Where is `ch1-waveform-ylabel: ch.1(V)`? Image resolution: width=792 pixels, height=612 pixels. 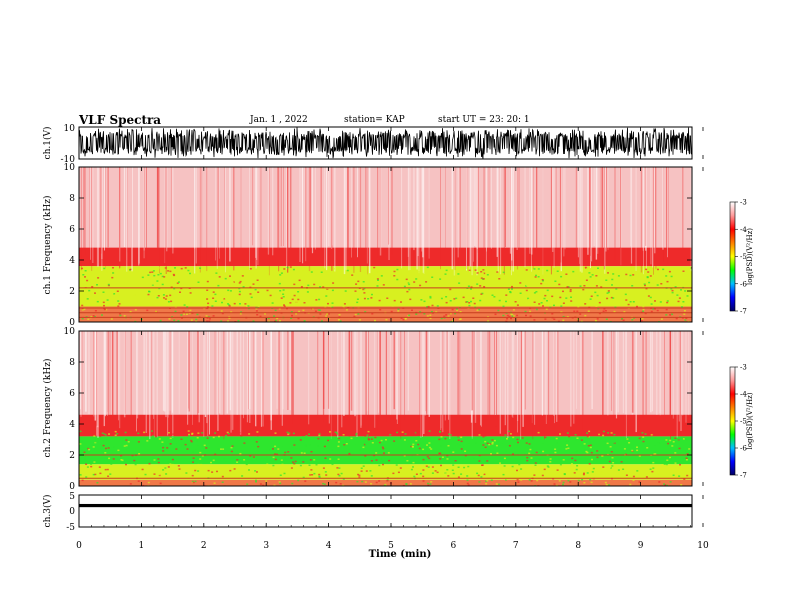
ch1-waveform-ylabel: ch.1(V) is located at coordinates (47, 143).